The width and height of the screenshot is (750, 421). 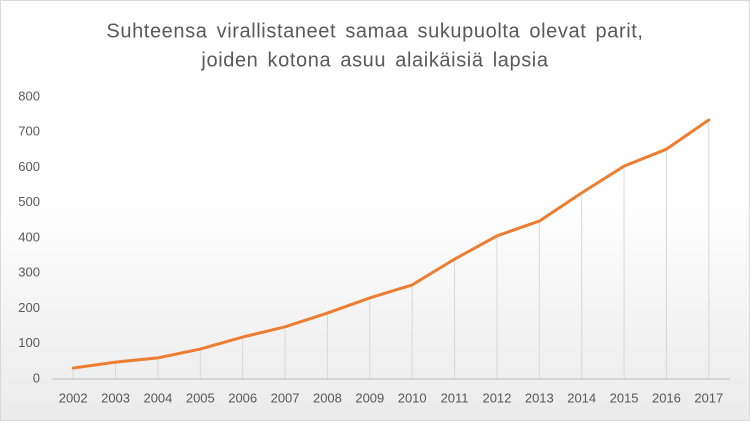 What do you see at coordinates (29, 236) in the screenshot?
I see `y-tick-label: 400` at bounding box center [29, 236].